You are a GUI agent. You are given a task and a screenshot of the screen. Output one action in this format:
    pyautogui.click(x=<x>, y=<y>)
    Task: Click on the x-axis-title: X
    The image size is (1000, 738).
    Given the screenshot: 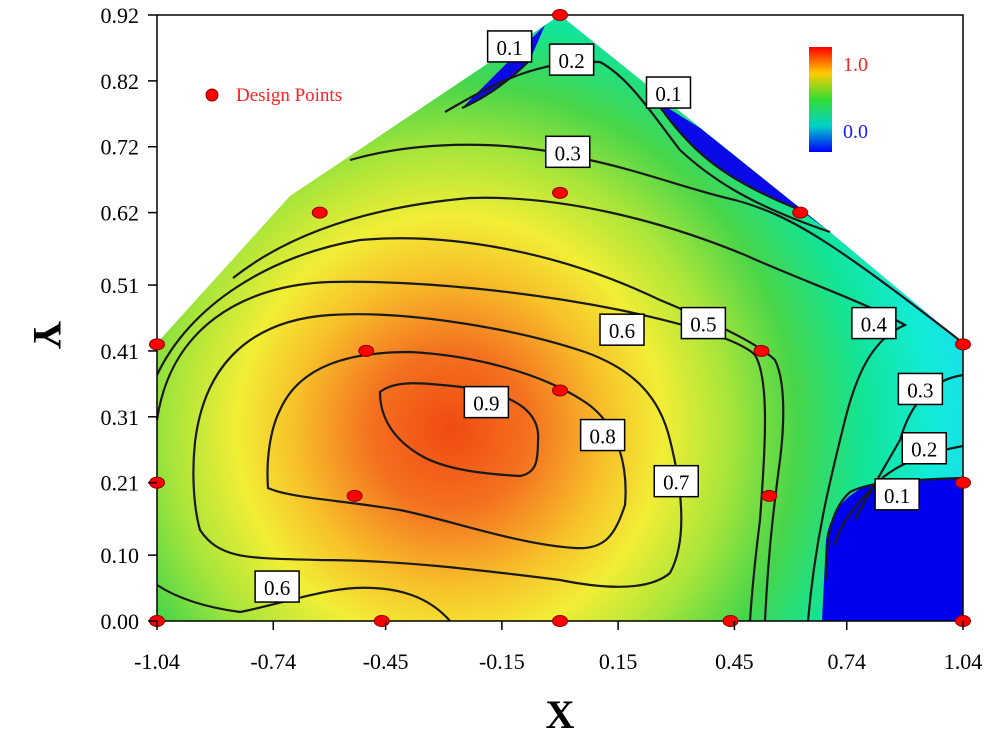 What is the action you would take?
    pyautogui.click(x=560, y=714)
    